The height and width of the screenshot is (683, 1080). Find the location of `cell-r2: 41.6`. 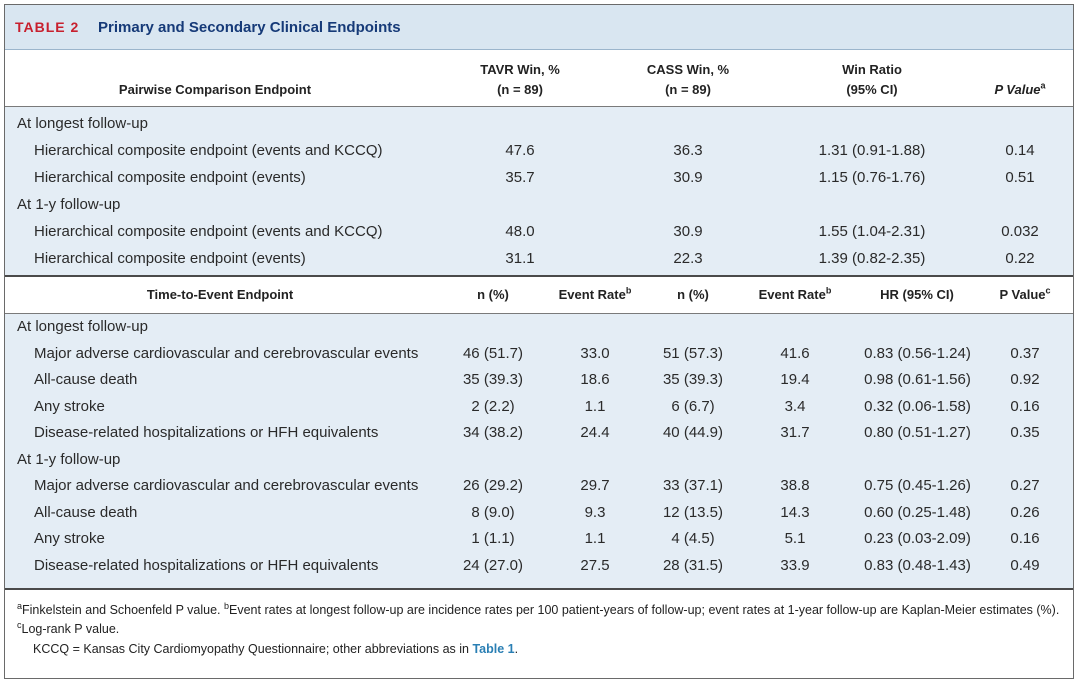

cell-r2: 41.6 is located at coordinates (795, 353).